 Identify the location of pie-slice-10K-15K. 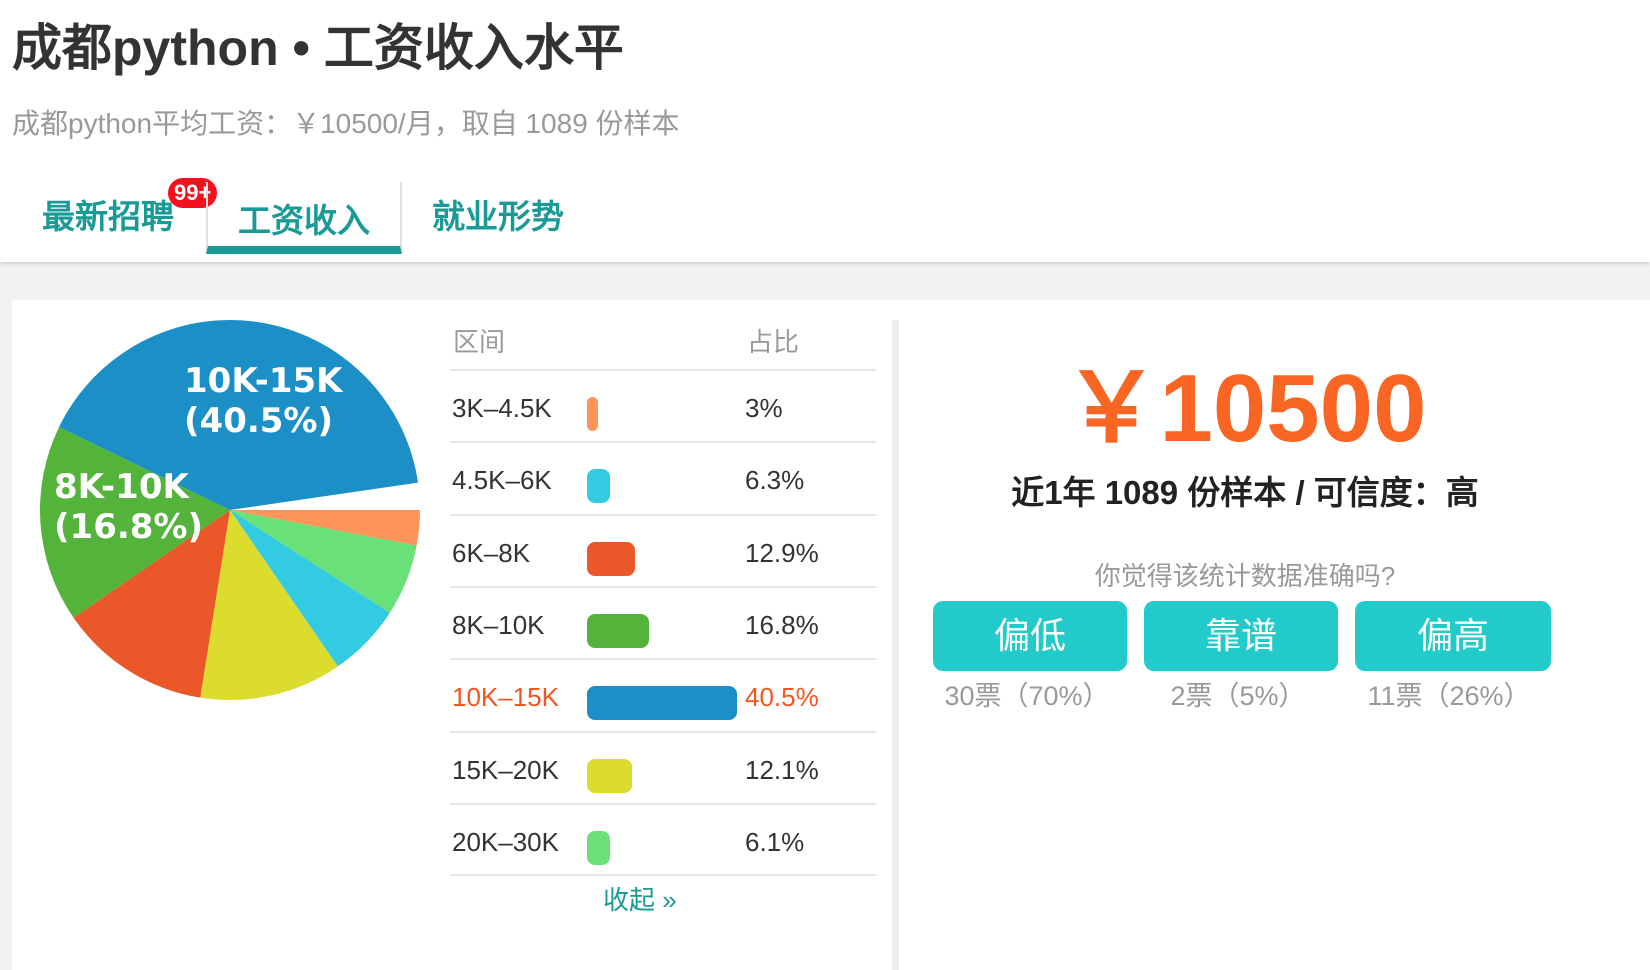
(239, 415).